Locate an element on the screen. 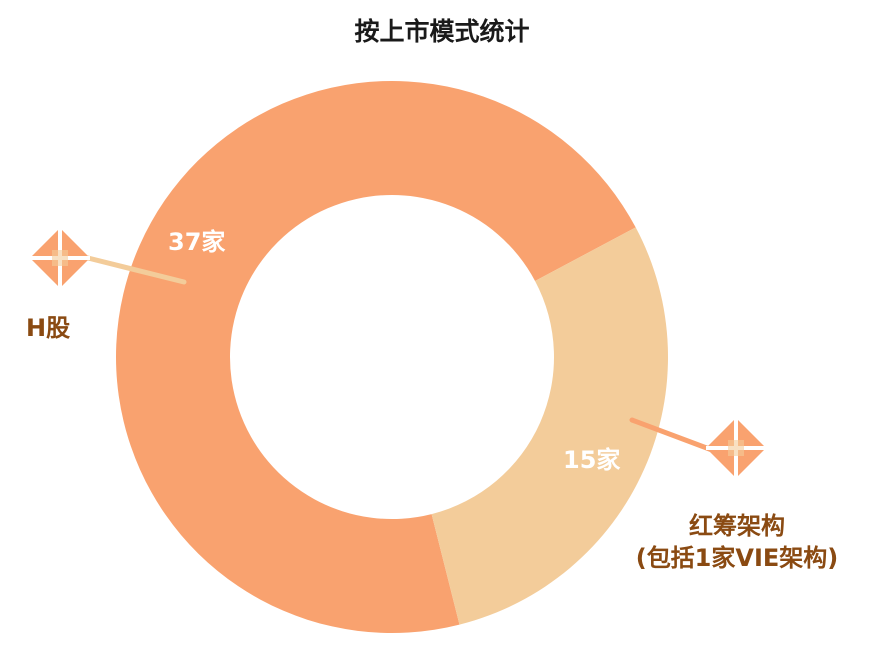  h-share-category-label: H股 is located at coordinates (48, 328).